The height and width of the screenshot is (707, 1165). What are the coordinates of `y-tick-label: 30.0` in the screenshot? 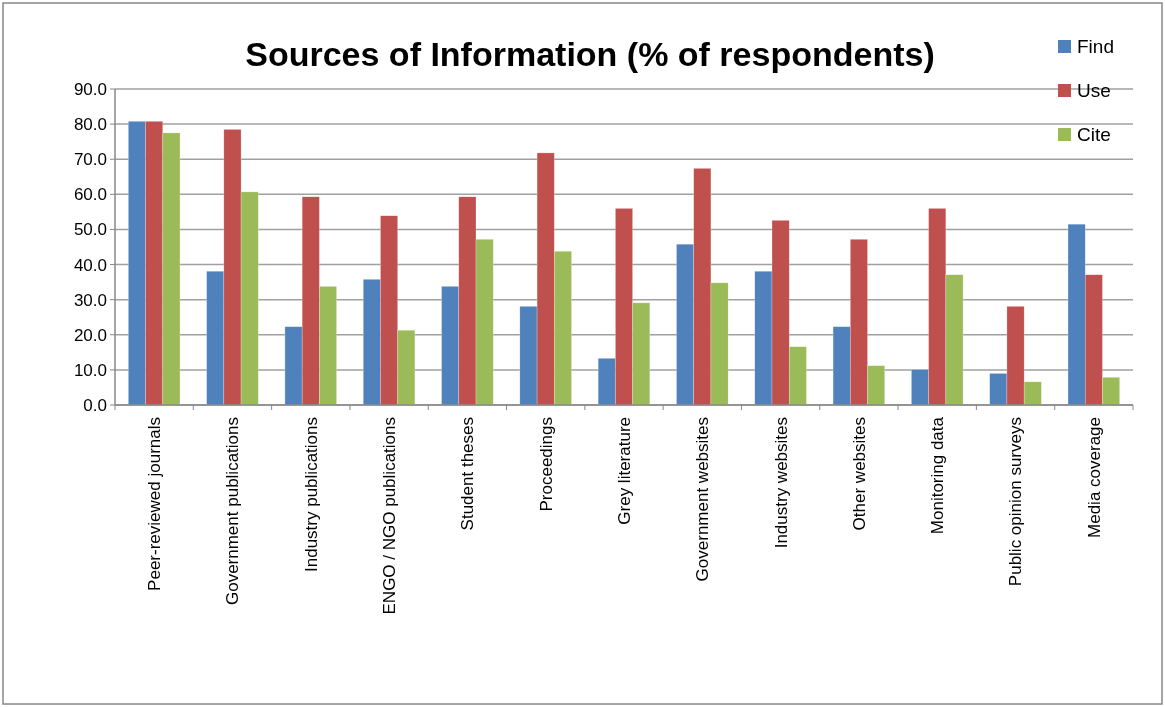 It's located at (90, 300).